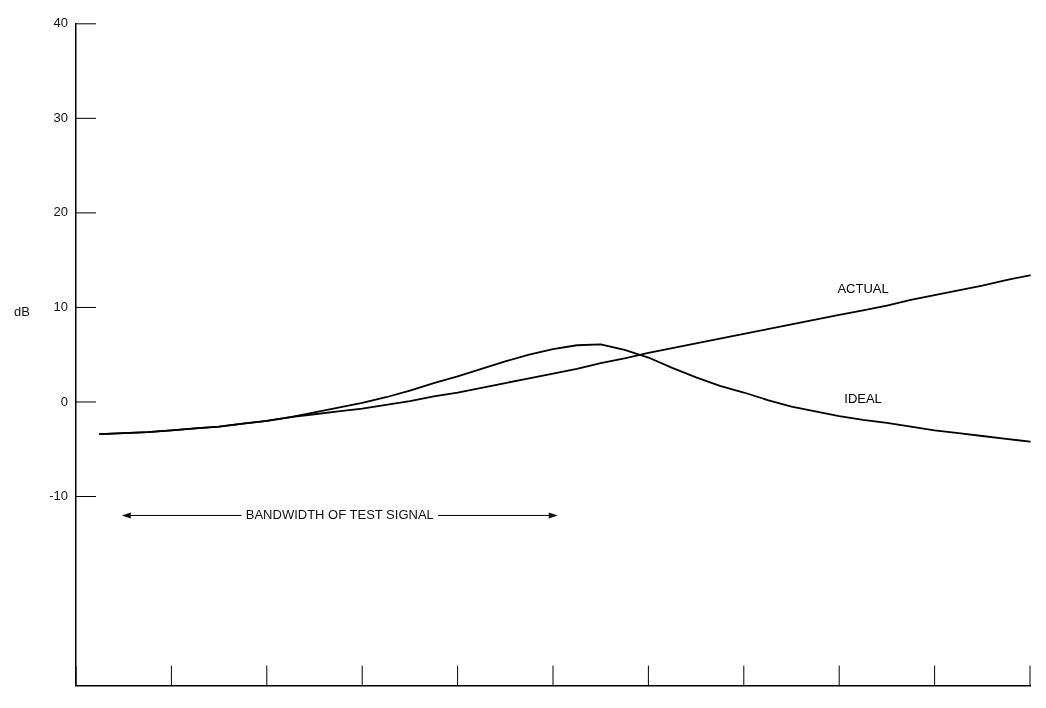 This screenshot has height=708, width=1046. What do you see at coordinates (22, 311) in the screenshot?
I see `y-axis-title: dB` at bounding box center [22, 311].